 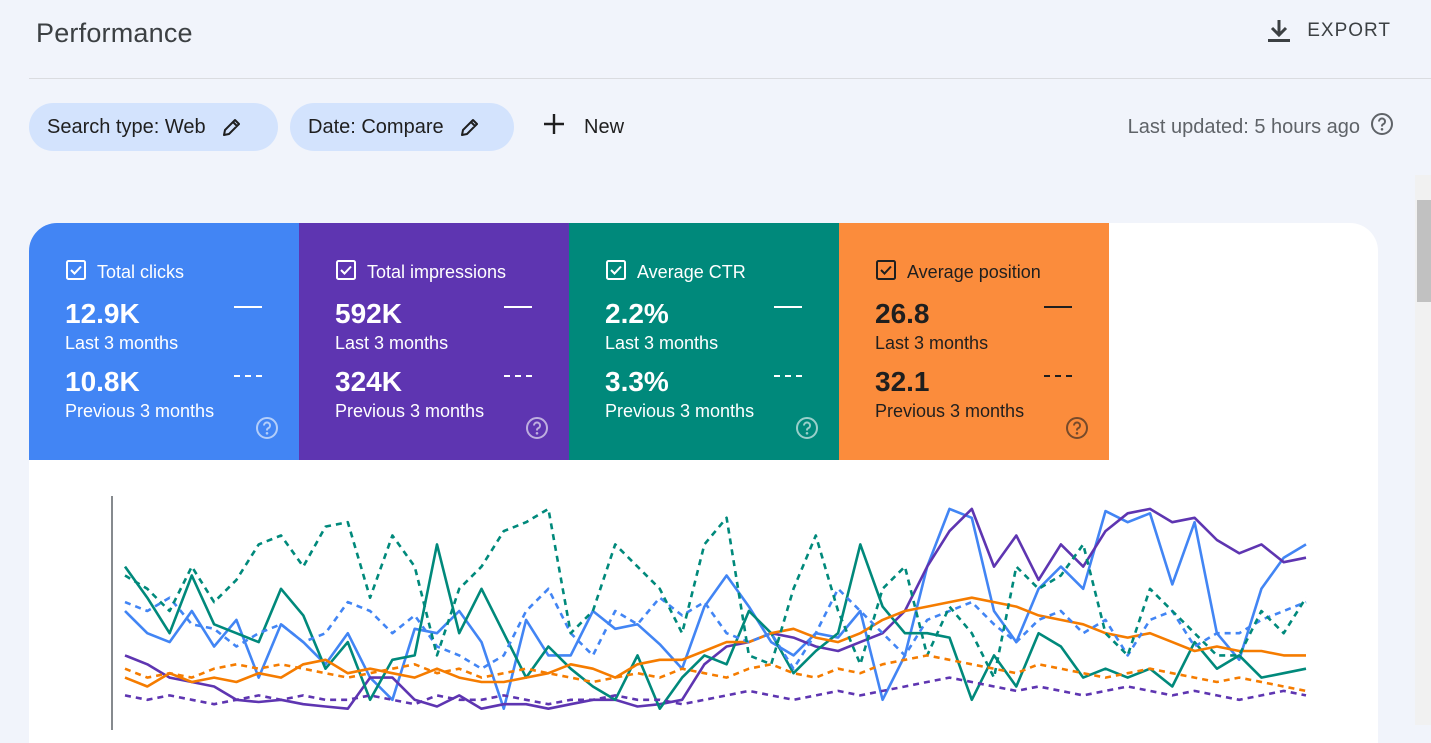 I want to click on date-compare-chip: Date: Compare, so click(x=402, y=127).